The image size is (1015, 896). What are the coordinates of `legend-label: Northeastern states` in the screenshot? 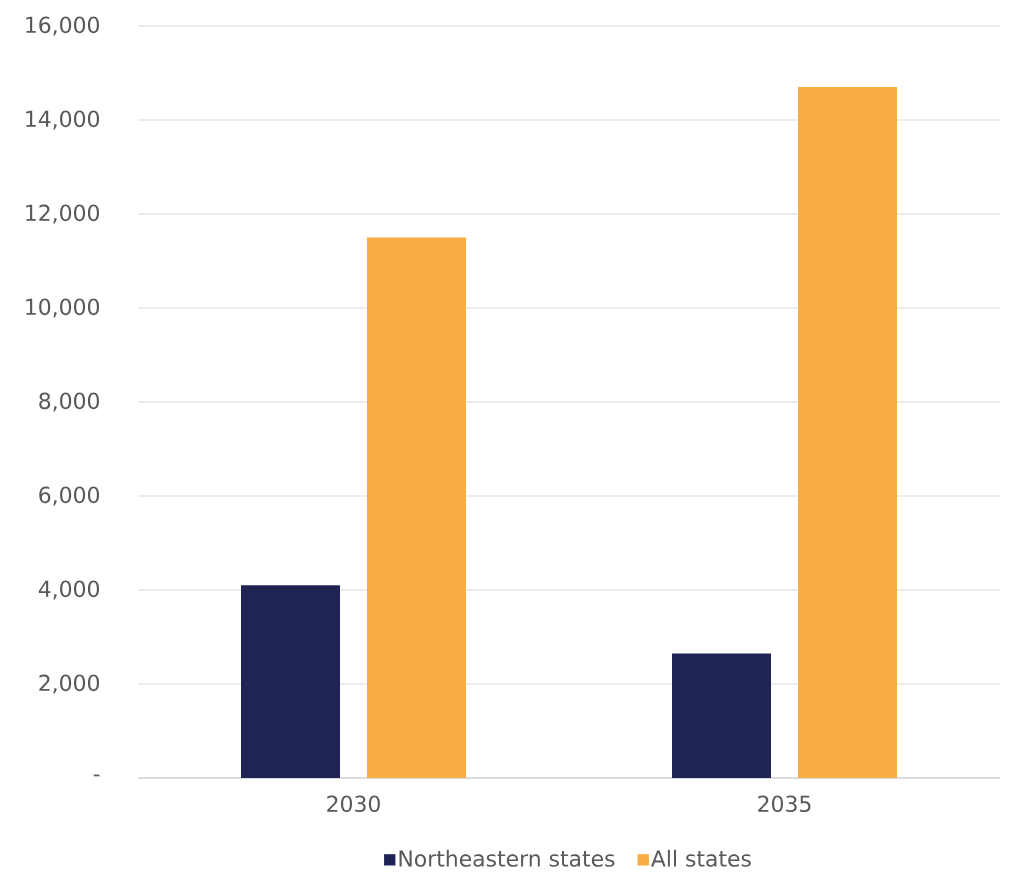 It's located at (507, 858).